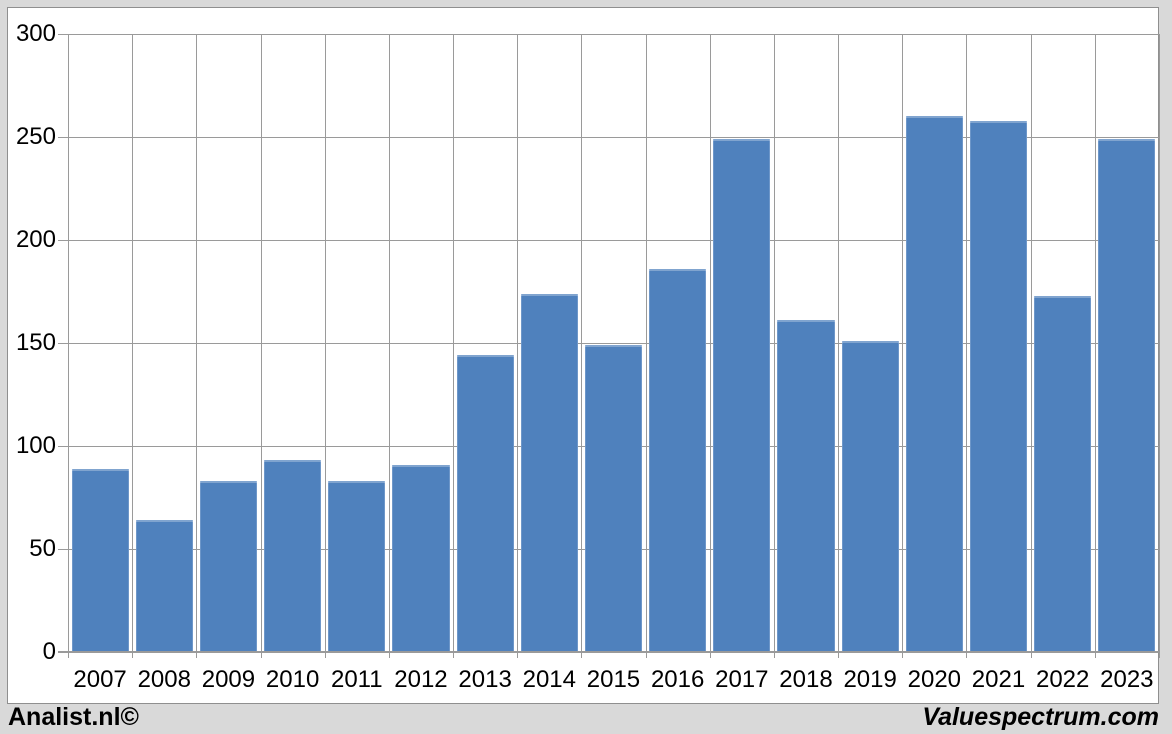 The width and height of the screenshot is (1172, 734). What do you see at coordinates (870, 496) in the screenshot?
I see `bar-2019` at bounding box center [870, 496].